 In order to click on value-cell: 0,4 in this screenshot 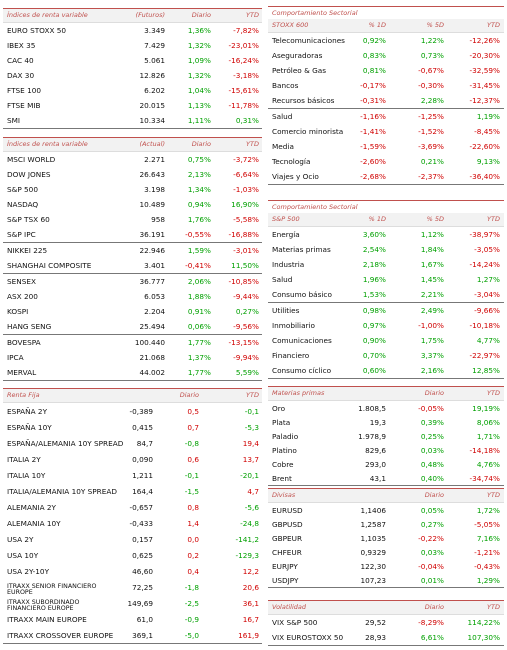, I will do `click(193, 571)`.